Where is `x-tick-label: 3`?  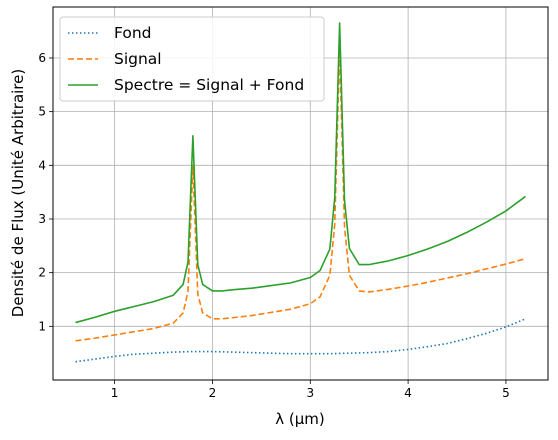
x-tick-label: 3 is located at coordinates (310, 393).